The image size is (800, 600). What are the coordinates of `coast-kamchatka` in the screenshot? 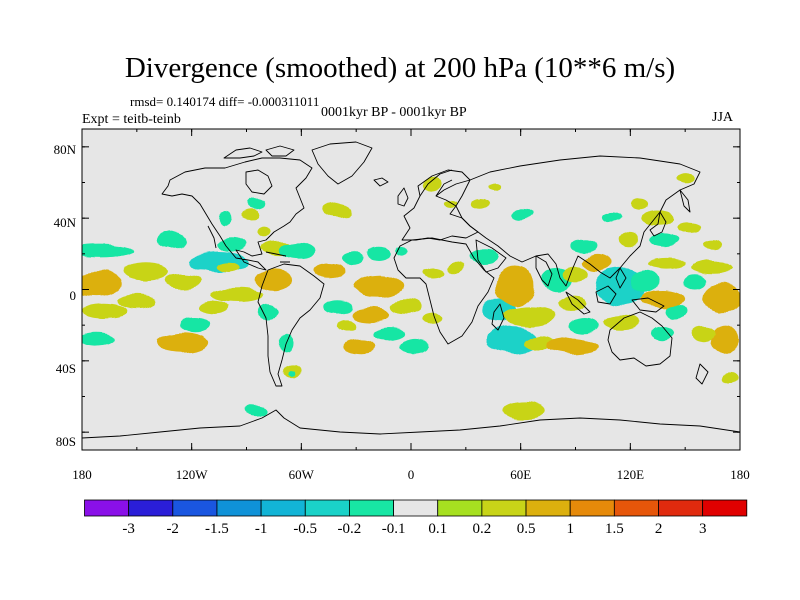 It's located at (685, 201).